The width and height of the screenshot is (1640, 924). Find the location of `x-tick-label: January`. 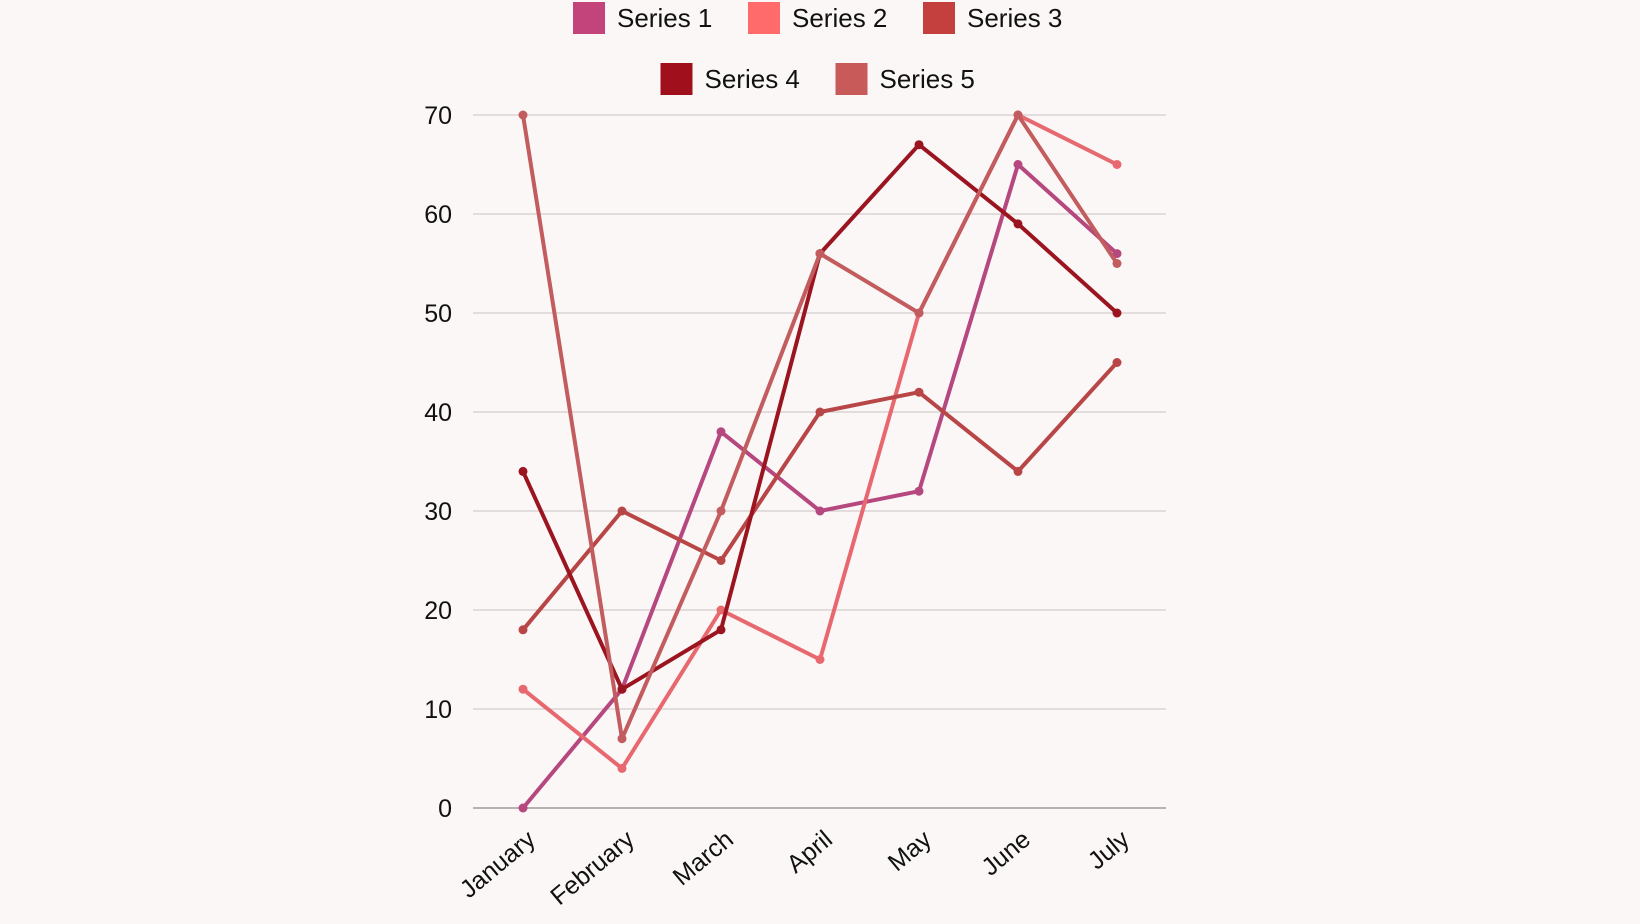

x-tick-label: January is located at coordinates (498, 864).